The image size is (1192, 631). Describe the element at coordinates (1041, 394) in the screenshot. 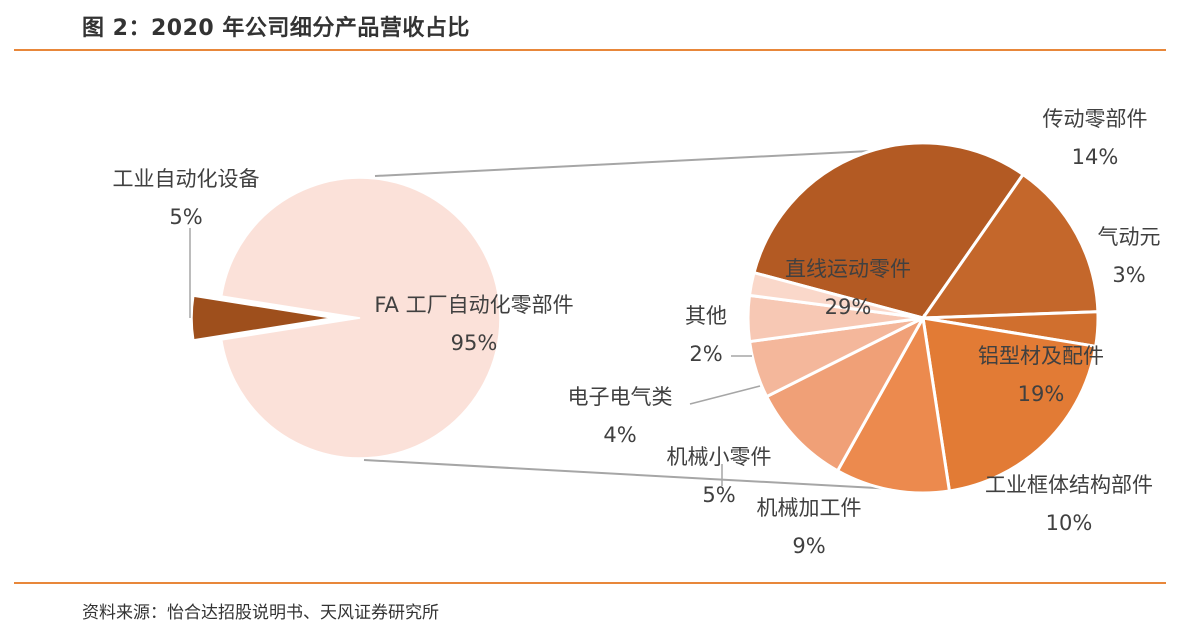

I see `breakdown-3-value-label: 19%` at that location.